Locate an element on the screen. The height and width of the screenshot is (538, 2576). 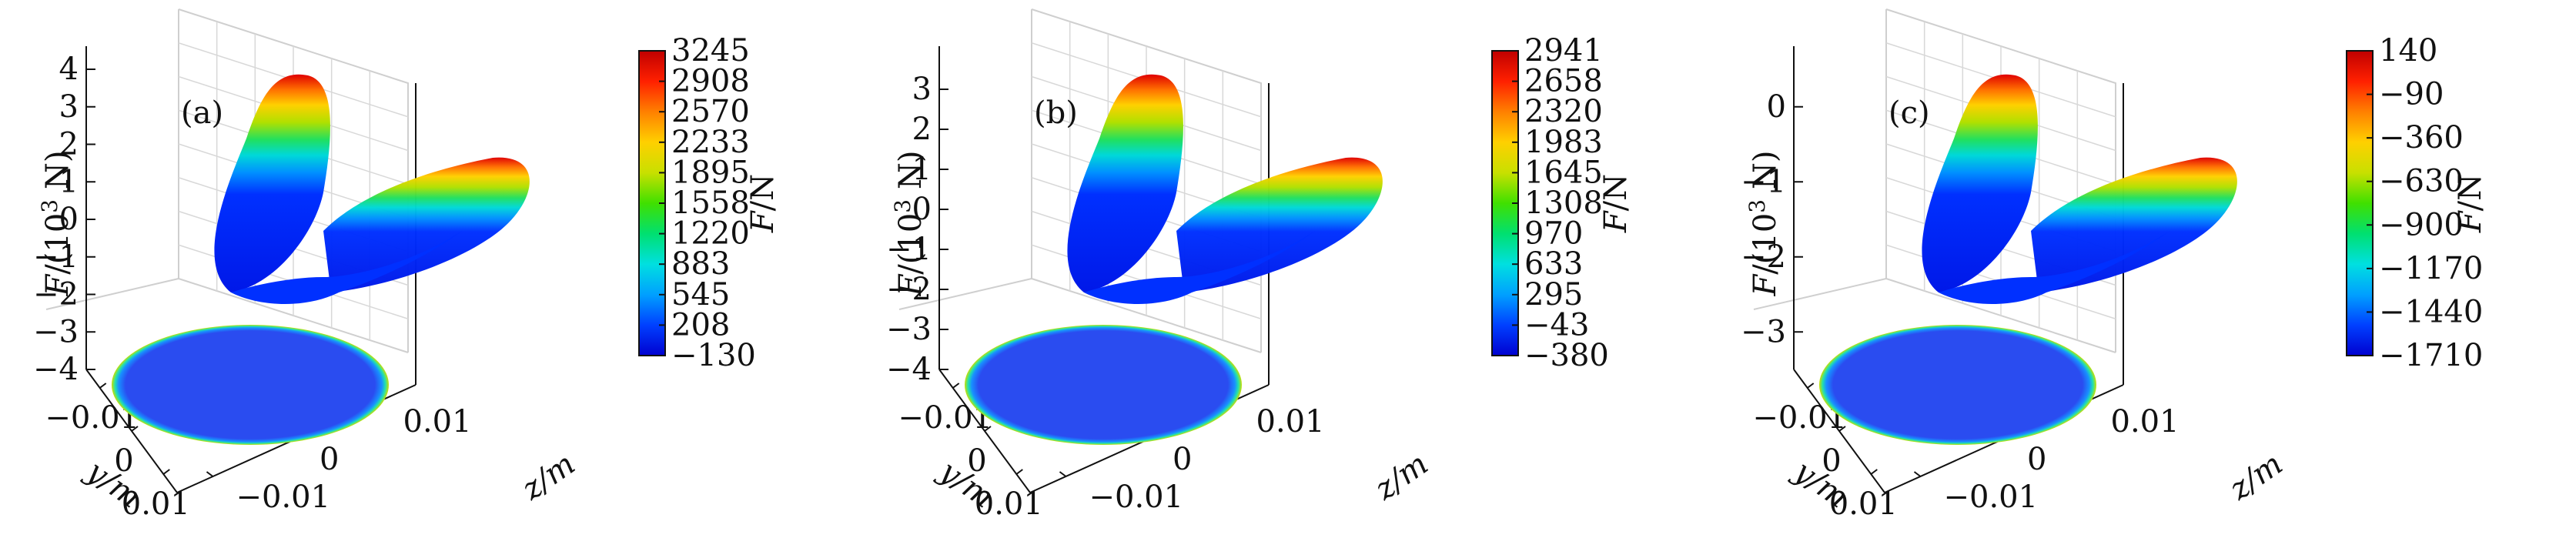
colorbar-tick-label: −43 is located at coordinates (1557, 325).